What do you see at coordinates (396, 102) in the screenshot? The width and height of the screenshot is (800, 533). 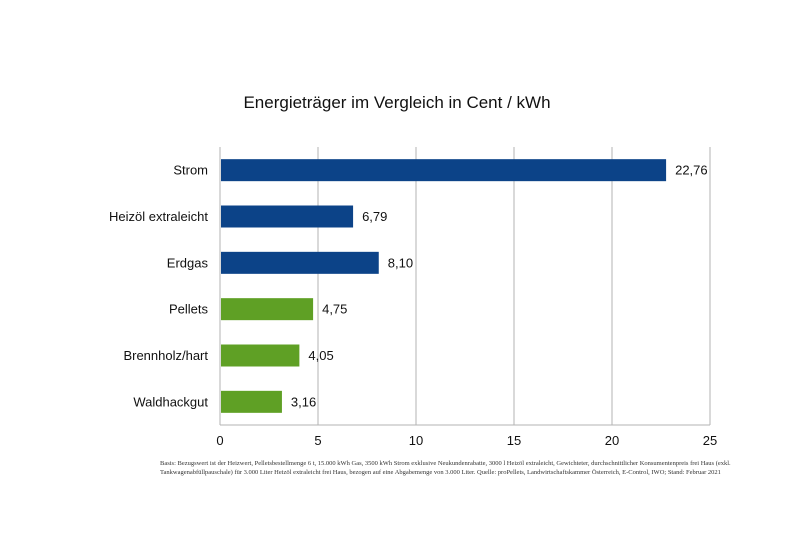 I see `chart-title: Energieträger im Vergleich in Cent / kWh` at bounding box center [396, 102].